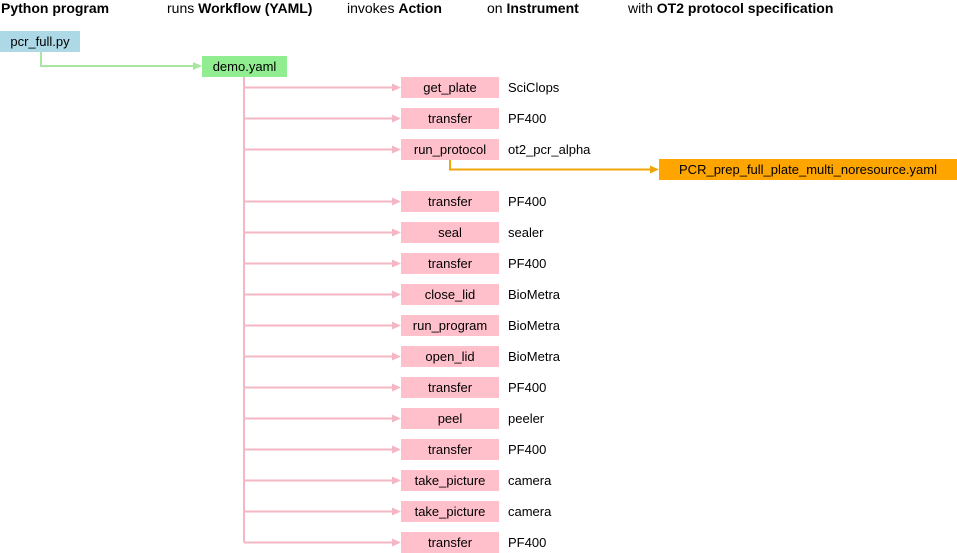  I want to click on header-protocol-label: OT2 protocol specification, so click(745, 8).